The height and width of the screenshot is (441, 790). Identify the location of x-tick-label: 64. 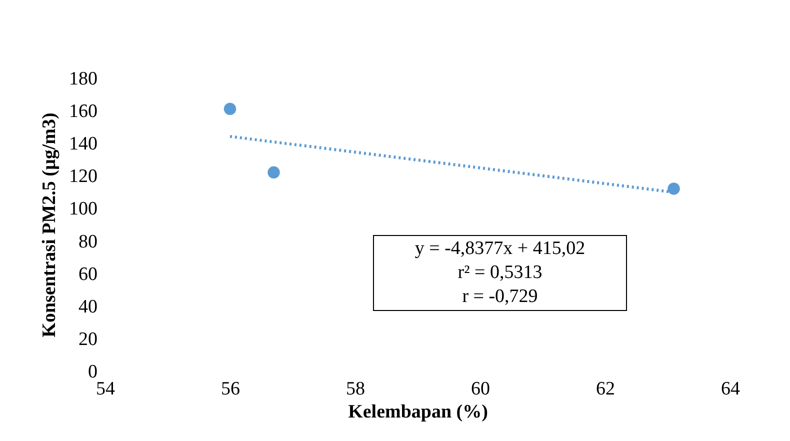
(730, 389).